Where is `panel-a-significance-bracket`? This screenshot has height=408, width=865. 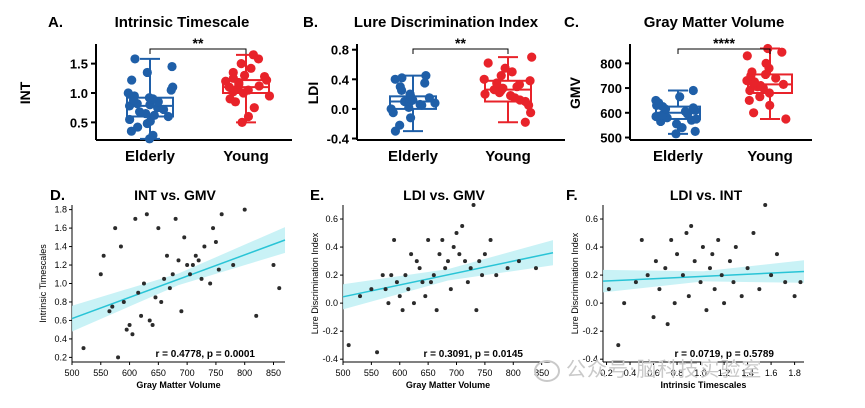 panel-a-significance-bracket is located at coordinates (198, 51).